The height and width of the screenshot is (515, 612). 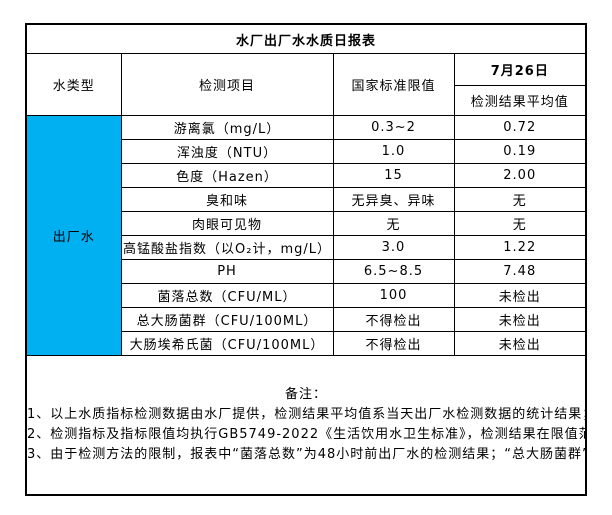 What do you see at coordinates (227, 84) in the screenshot?
I see `column-header-test-item: 检测项目` at bounding box center [227, 84].